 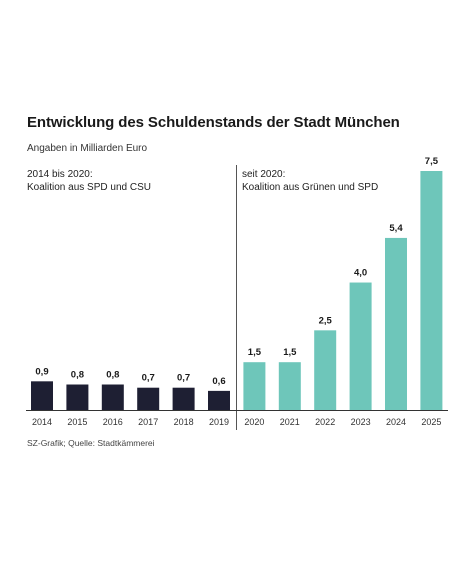 I want to click on tick-label-2015: 2015, so click(x=77, y=422).